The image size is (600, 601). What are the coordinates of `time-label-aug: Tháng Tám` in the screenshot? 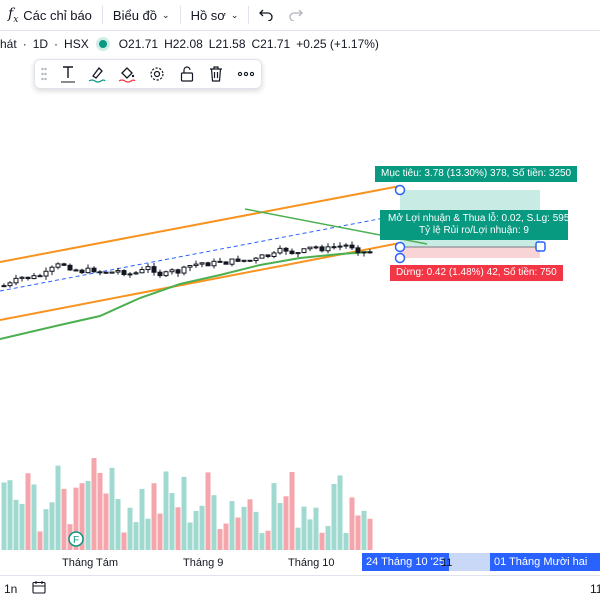 It's located at (90, 563).